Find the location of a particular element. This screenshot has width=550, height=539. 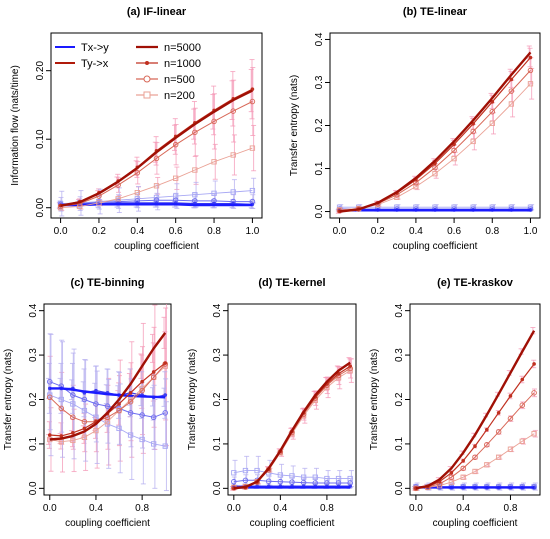

panel-title: (b) TE-linear is located at coordinates (435, 12).